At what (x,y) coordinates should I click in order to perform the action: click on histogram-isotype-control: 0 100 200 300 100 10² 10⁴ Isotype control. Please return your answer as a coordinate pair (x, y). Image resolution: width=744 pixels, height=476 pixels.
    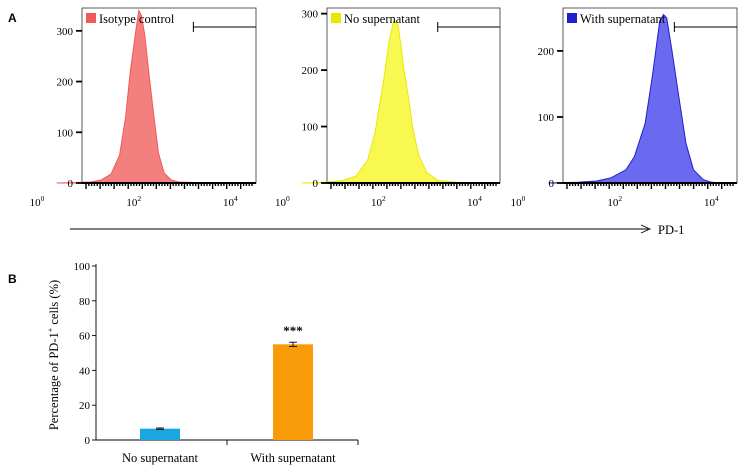
    Looking at the image, I should click on (143, 108).